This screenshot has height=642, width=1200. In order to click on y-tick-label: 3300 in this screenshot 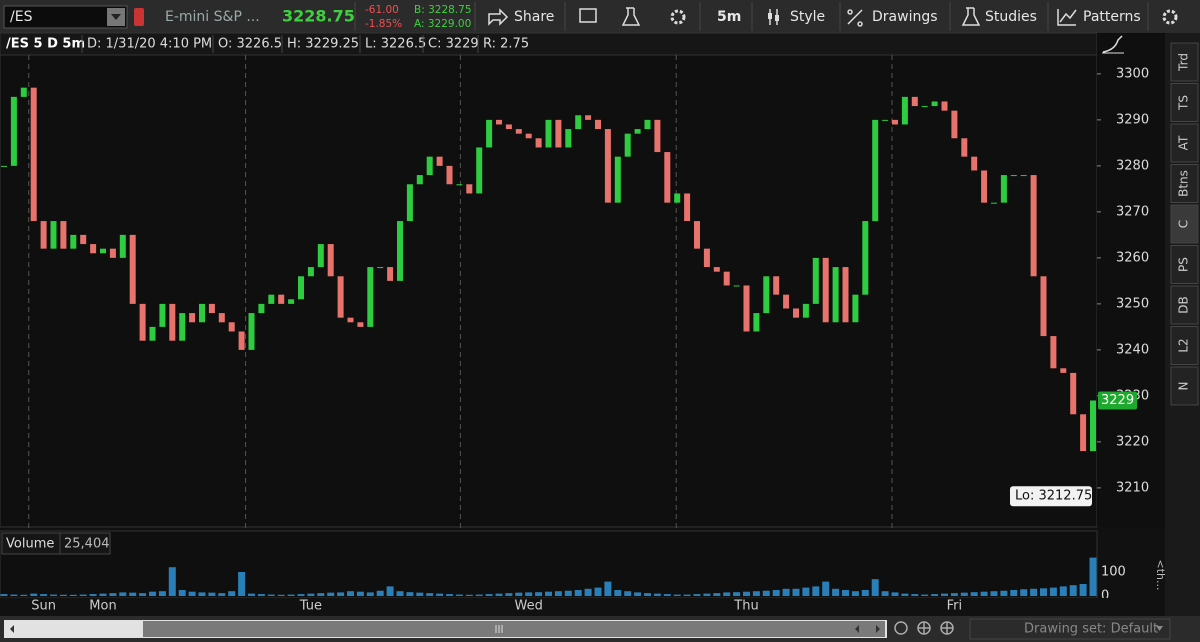, I will do `click(1132, 73)`.